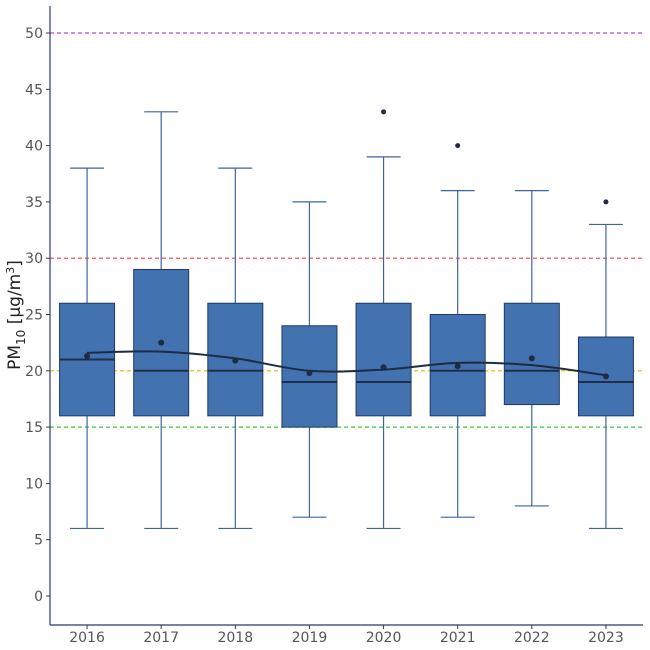 This screenshot has width=650, height=650. What do you see at coordinates (38, 541) in the screenshot?
I see `y-tick-label: 5` at bounding box center [38, 541].